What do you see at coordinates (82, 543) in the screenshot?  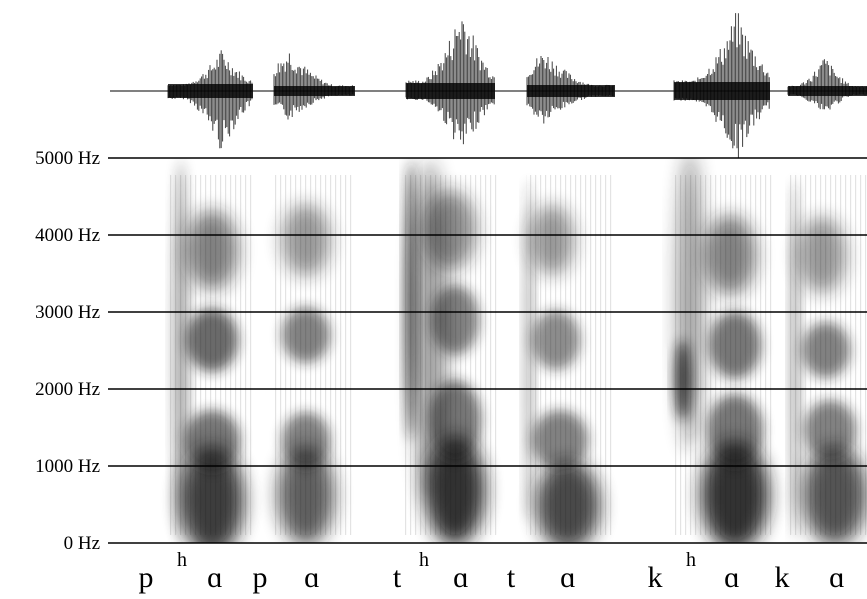 I see `y-tick-label-0: 0 Hz` at bounding box center [82, 543].